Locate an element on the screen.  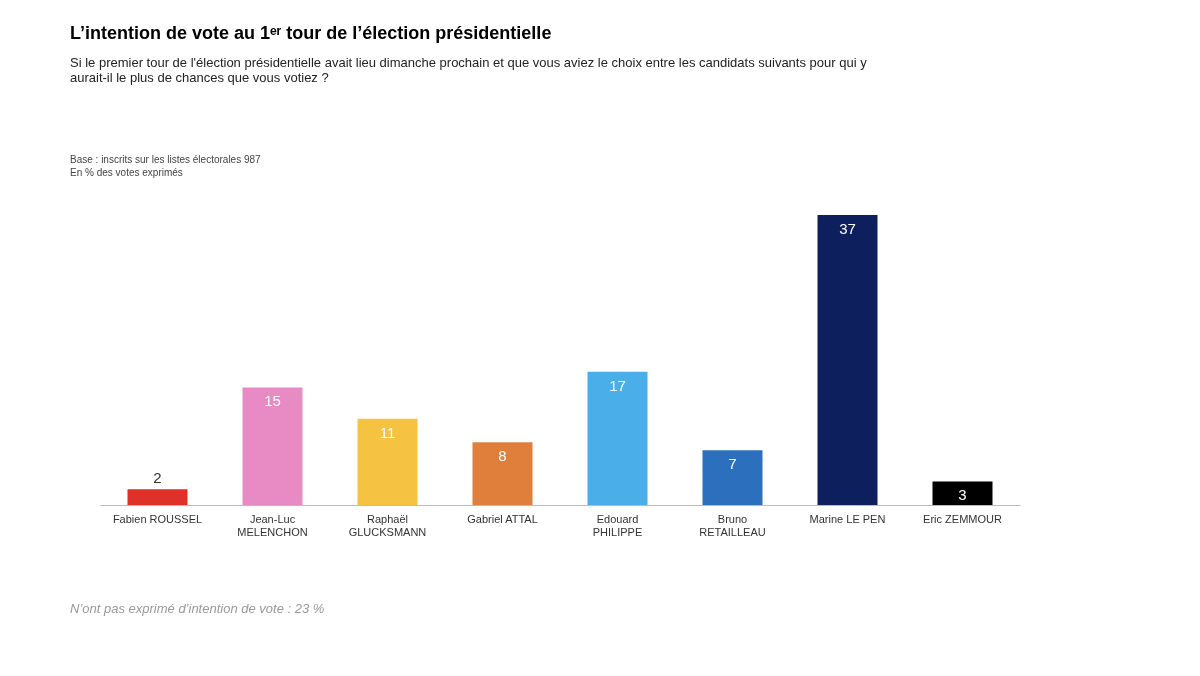
x-tick-label: Marine LE PEN is located at coordinates (847, 518).